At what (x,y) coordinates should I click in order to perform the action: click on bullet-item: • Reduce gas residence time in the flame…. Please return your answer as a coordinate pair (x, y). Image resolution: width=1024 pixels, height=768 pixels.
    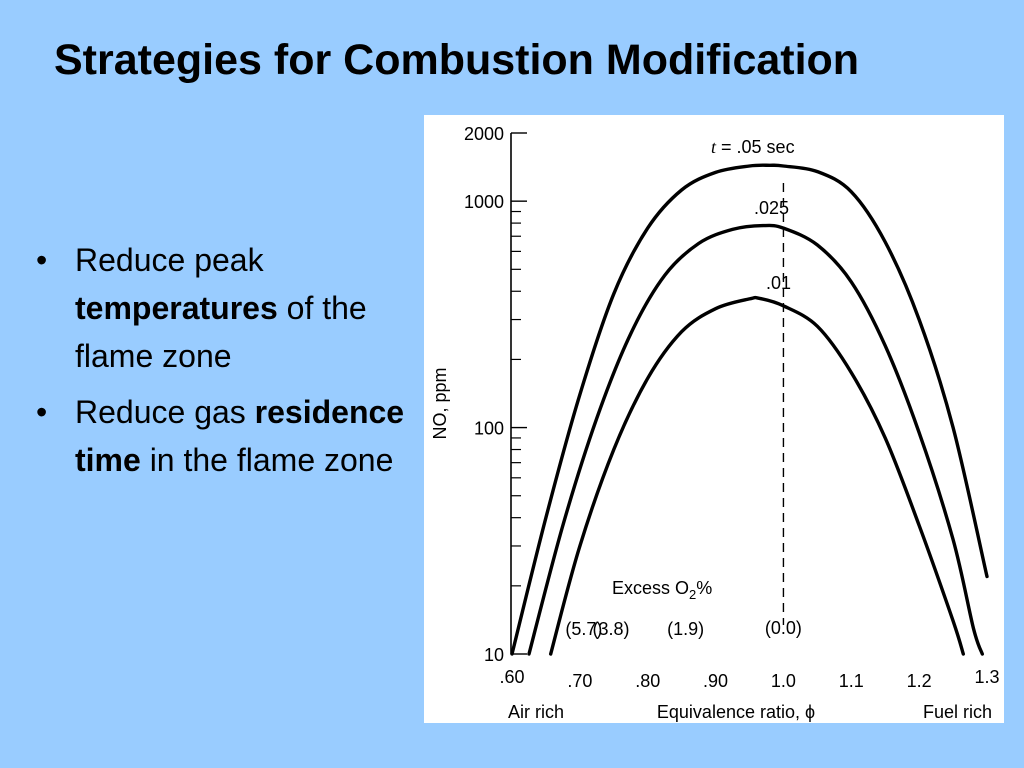
    Looking at the image, I should click on (220, 436).